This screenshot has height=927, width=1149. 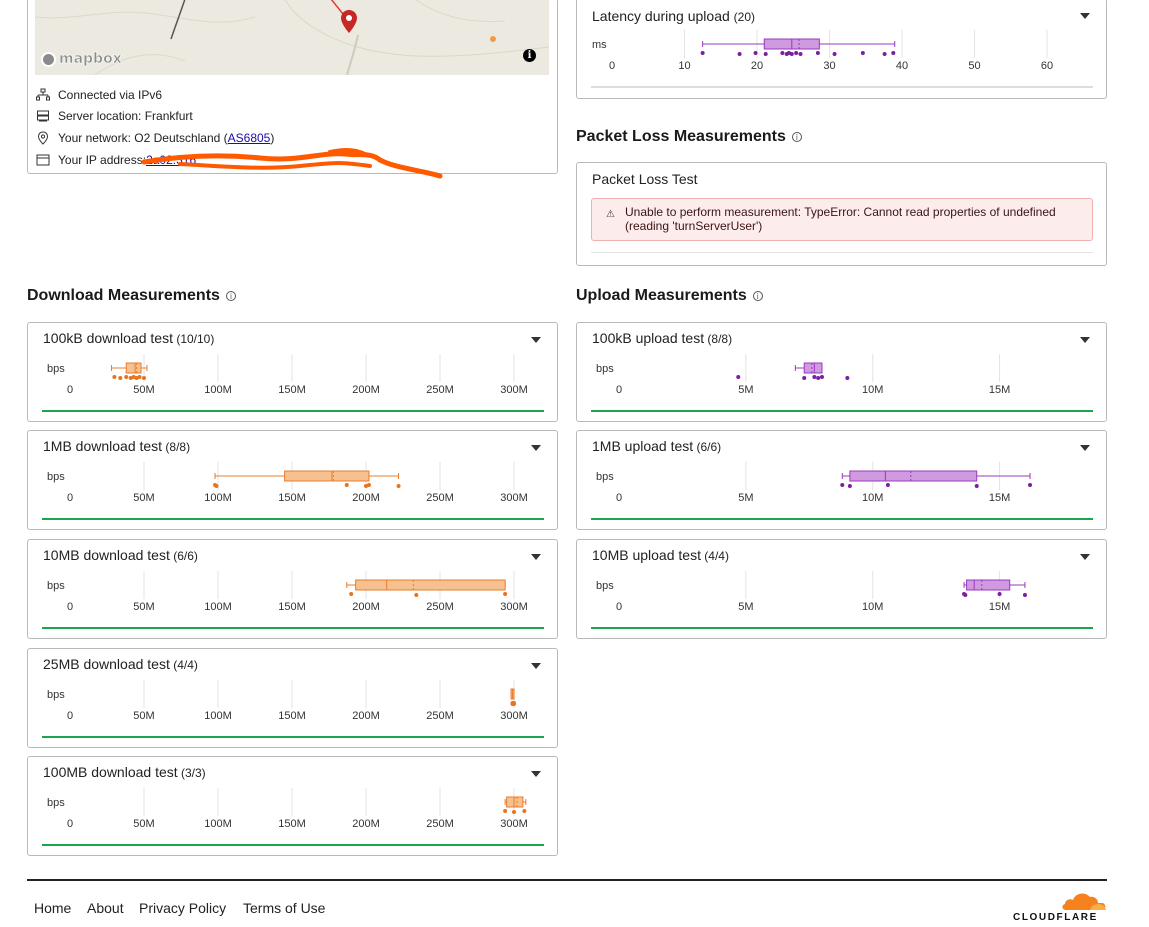 What do you see at coordinates (53, 908) in the screenshot?
I see `footer-link-home: Home` at bounding box center [53, 908].